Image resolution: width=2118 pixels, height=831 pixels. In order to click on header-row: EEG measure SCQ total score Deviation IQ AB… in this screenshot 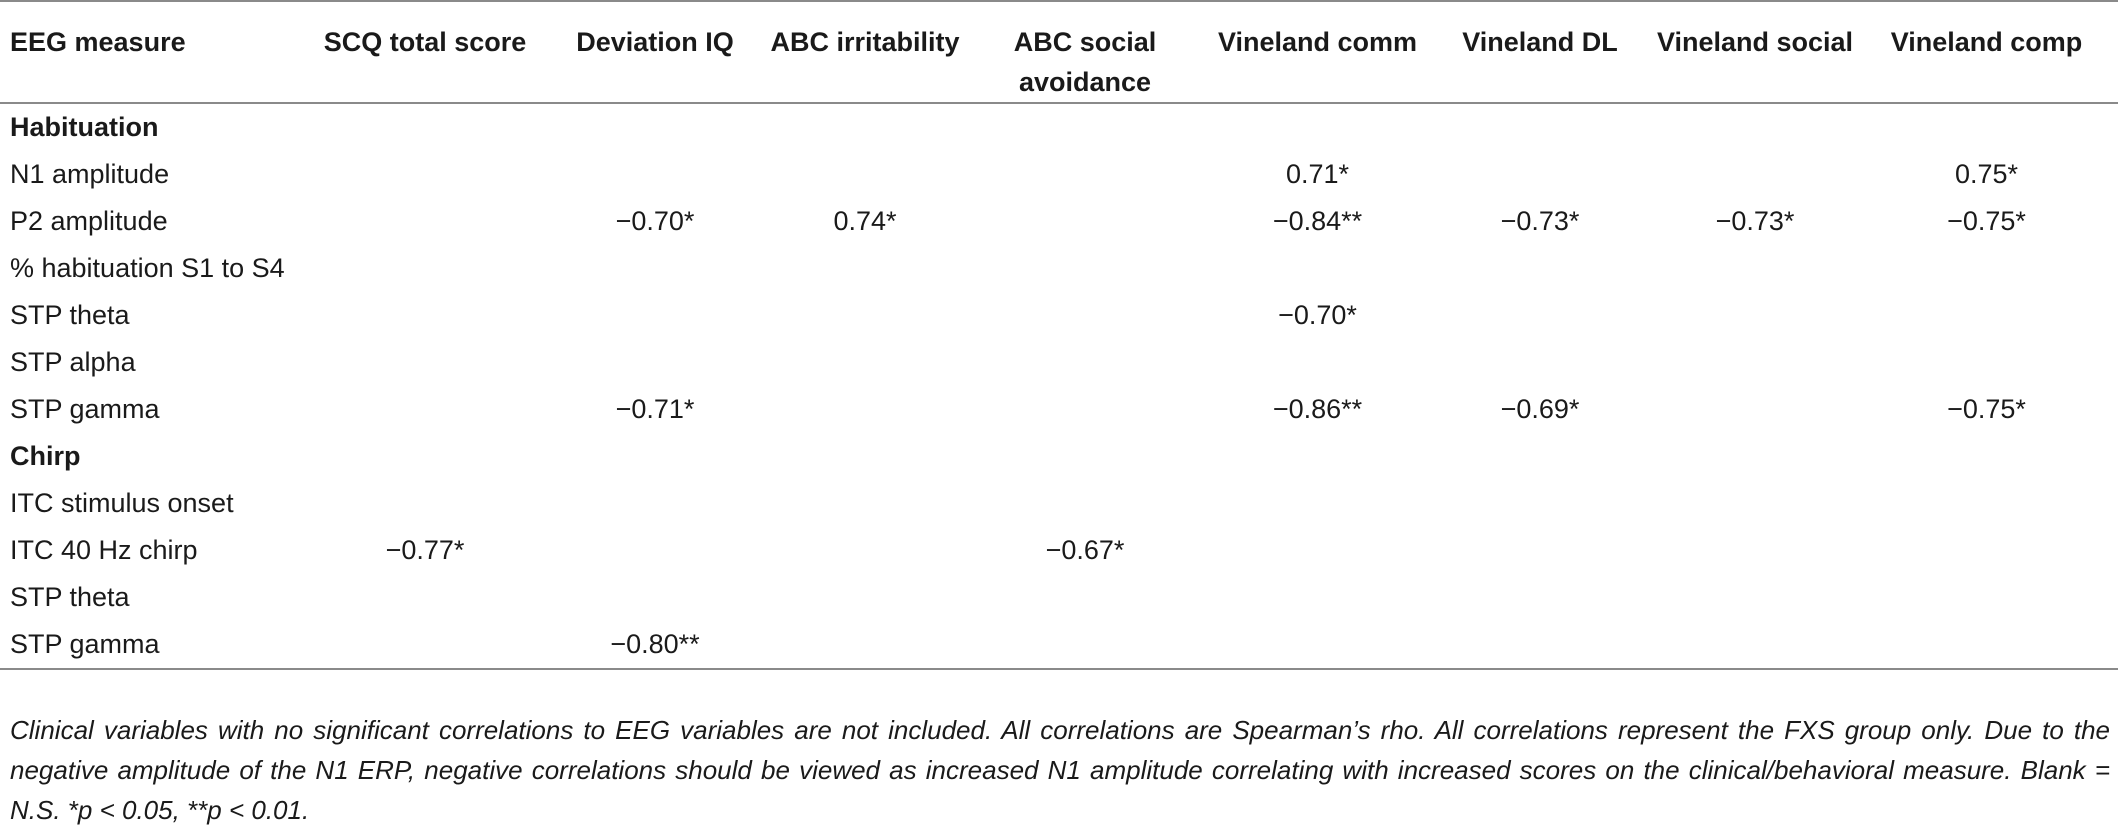, I will do `click(1059, 53)`.